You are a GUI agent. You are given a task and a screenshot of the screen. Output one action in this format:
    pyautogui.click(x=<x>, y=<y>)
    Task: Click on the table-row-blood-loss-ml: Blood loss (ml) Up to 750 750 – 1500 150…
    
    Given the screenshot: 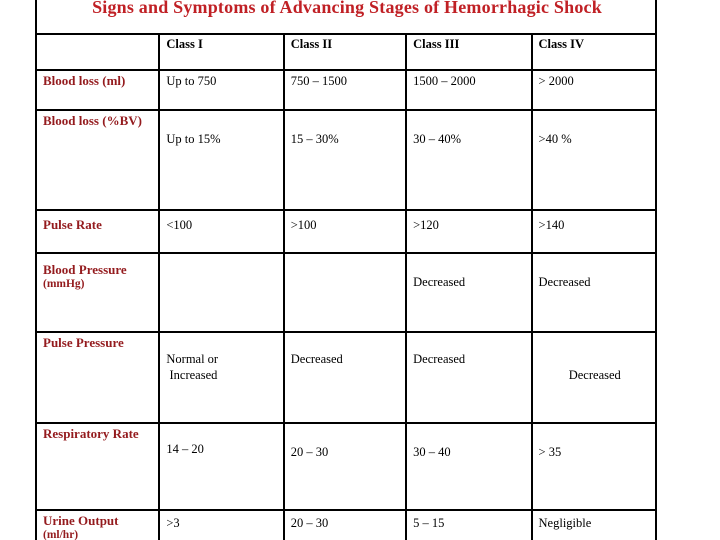 What is the action you would take?
    pyautogui.click(x=346, y=90)
    